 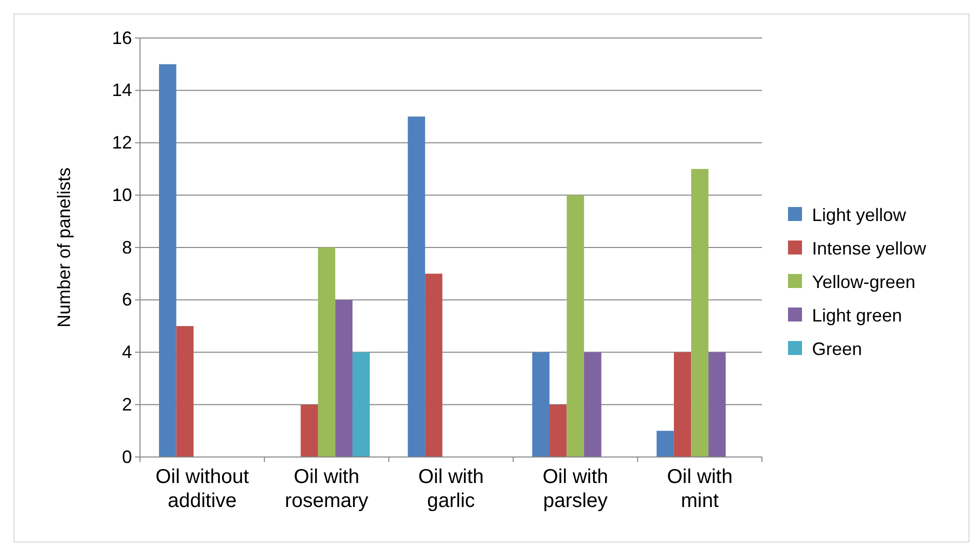 What do you see at coordinates (127, 404) in the screenshot?
I see `y-tick-label: 2` at bounding box center [127, 404].